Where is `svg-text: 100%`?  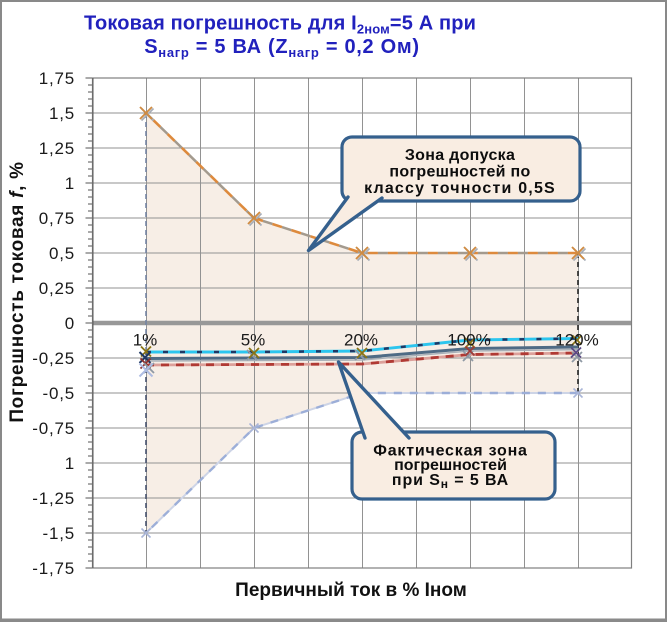 svg-text: 100% is located at coordinates (468, 340).